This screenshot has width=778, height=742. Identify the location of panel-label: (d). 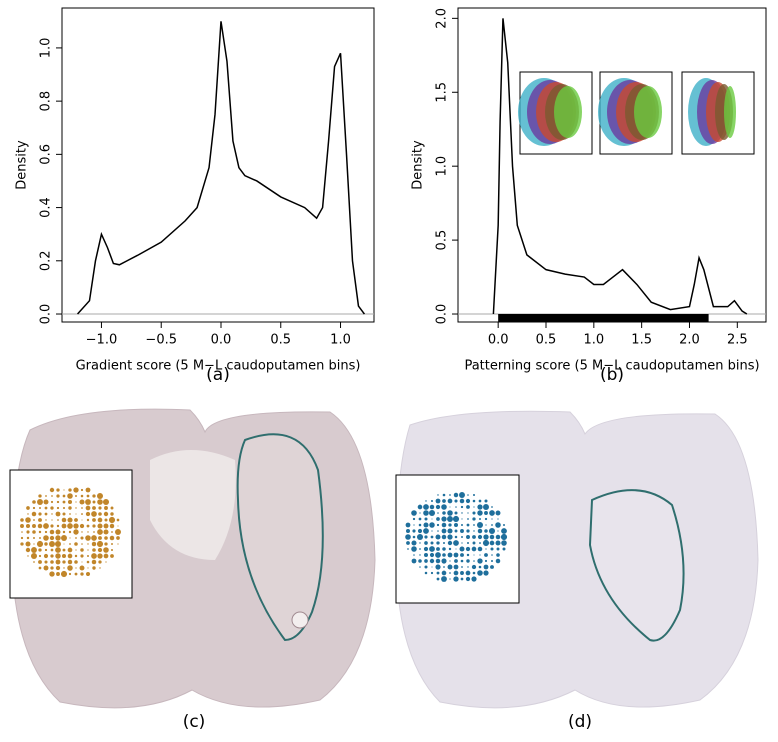
(580, 722).